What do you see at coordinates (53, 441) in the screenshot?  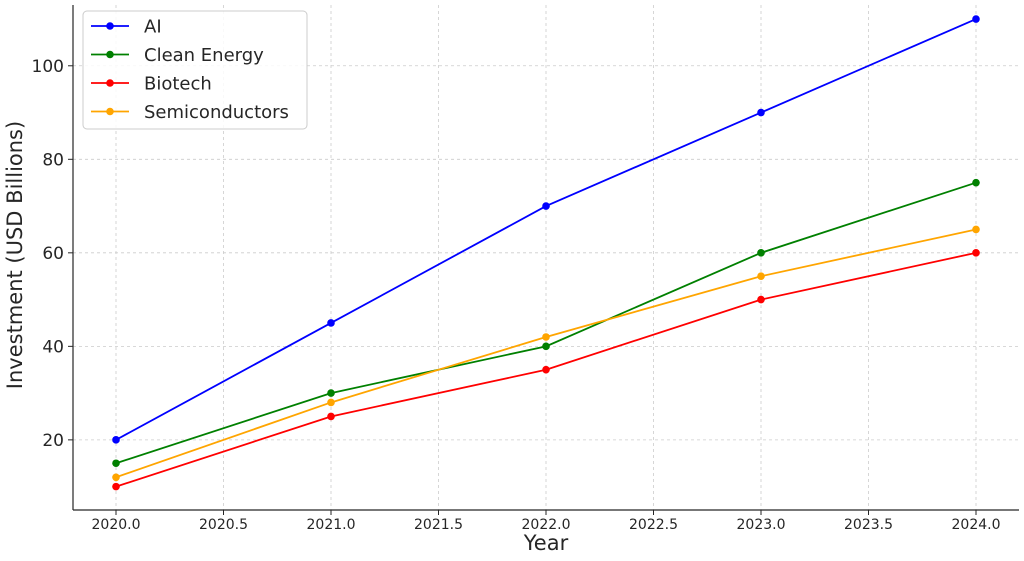 I see `y-tick-label: 20` at bounding box center [53, 441].